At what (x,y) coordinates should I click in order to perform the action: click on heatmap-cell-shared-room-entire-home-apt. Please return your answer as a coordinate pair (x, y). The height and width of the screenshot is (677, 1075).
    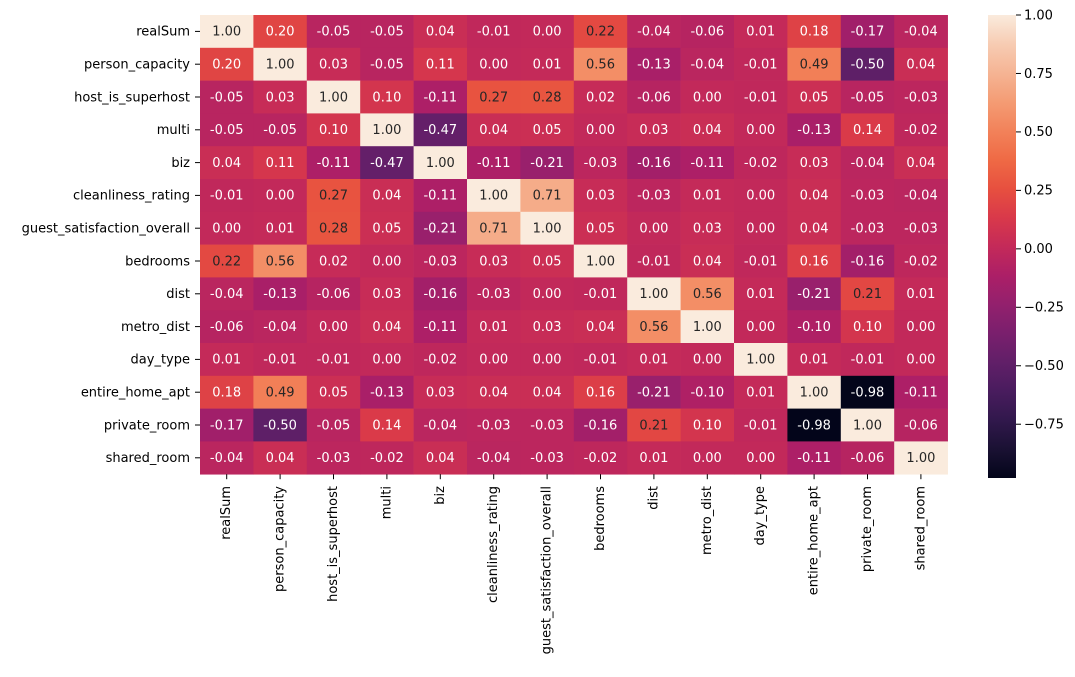
    Looking at the image, I should click on (814, 458).